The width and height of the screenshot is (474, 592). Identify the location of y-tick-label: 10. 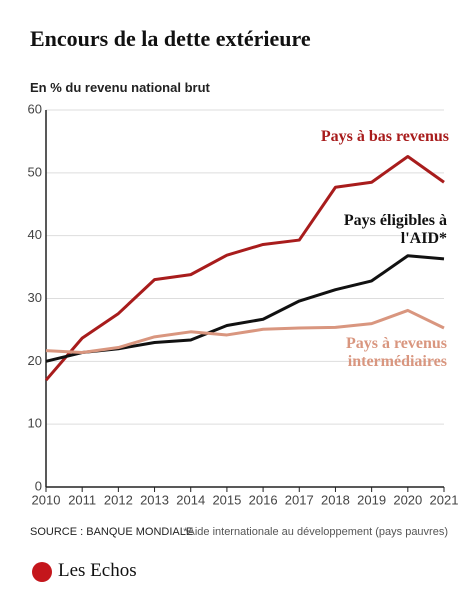
(35, 423).